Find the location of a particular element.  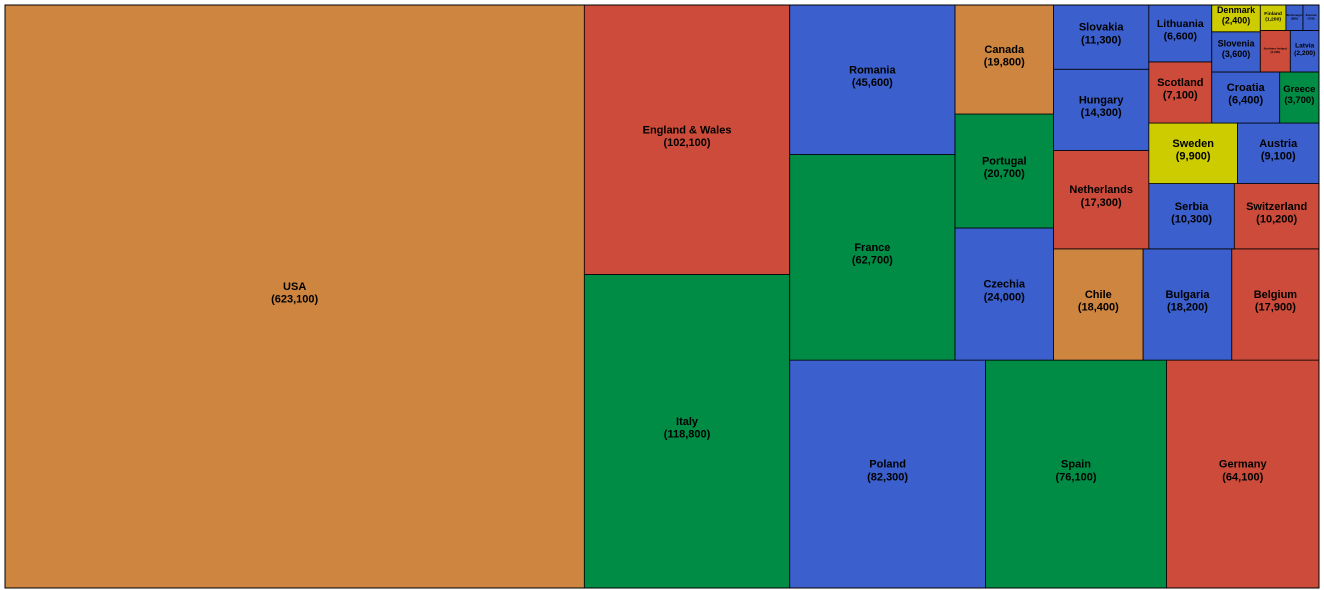

cell-value-label: (11,300) is located at coordinates (1101, 40).